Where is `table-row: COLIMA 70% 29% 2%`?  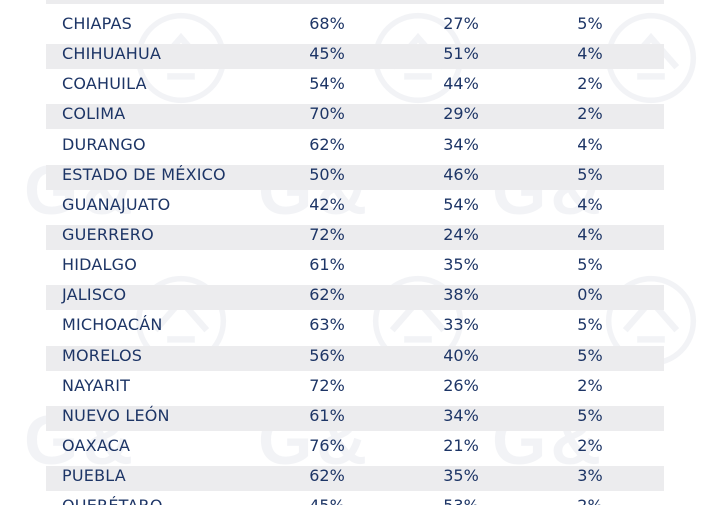
table-row: COLIMA 70% 29% 2% is located at coordinates (355, 114).